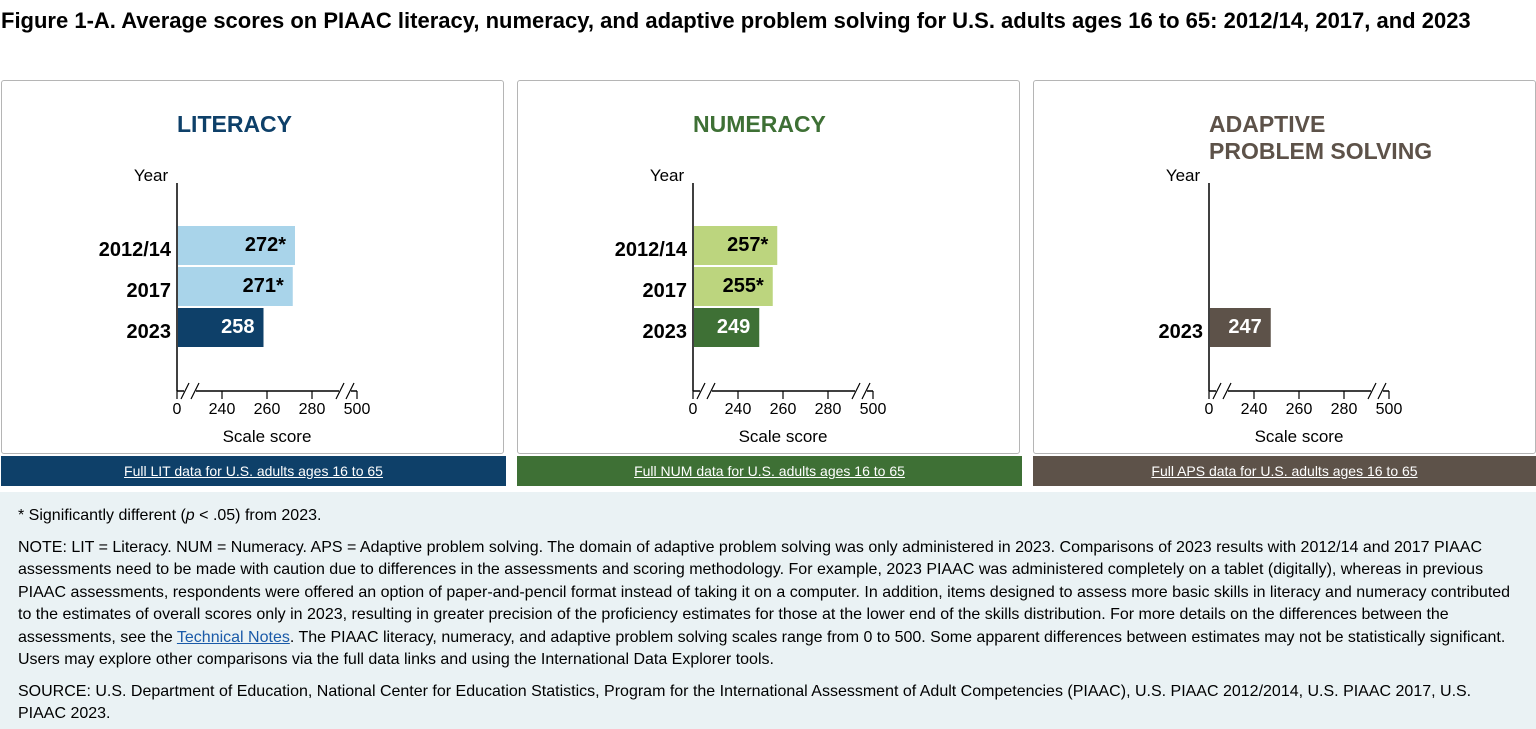  I want to click on bar-value-label: 247, so click(1244, 327).